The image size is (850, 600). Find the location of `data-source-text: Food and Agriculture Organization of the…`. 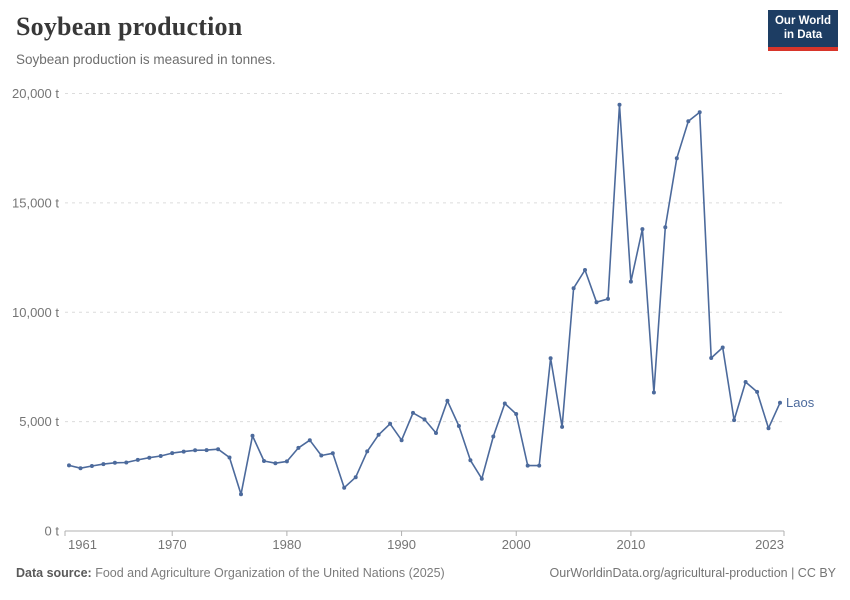

data-source-text: Food and Agriculture Organization of the… is located at coordinates (268, 573).